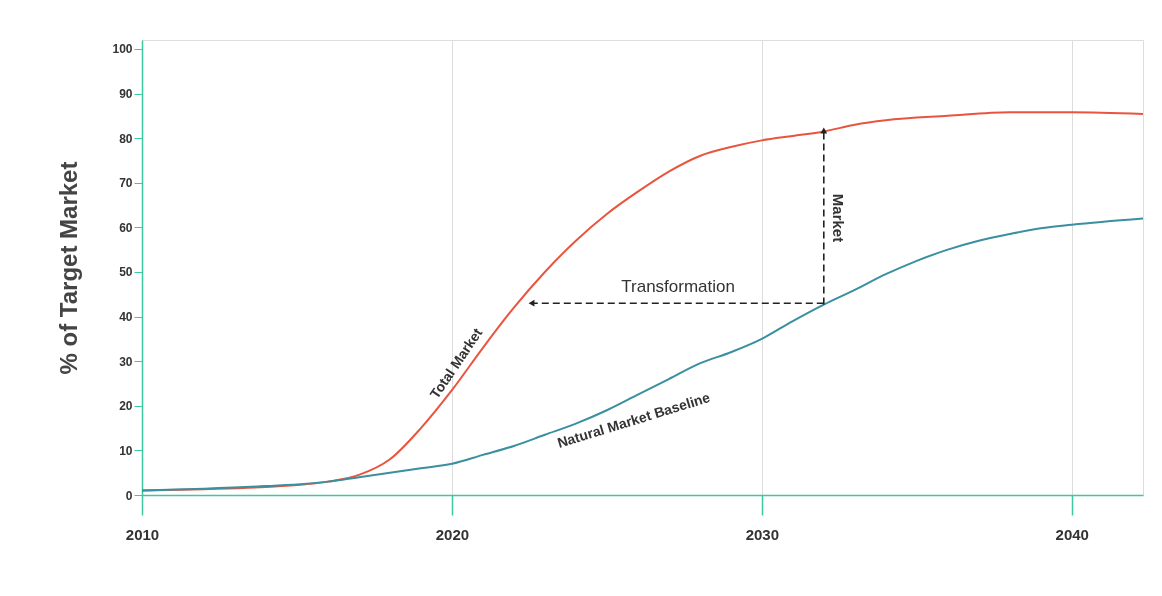 Image resolution: width=1162 pixels, height=596 pixels. Describe the element at coordinates (126, 450) in the screenshot. I see `y-tick-label: 10` at that location.